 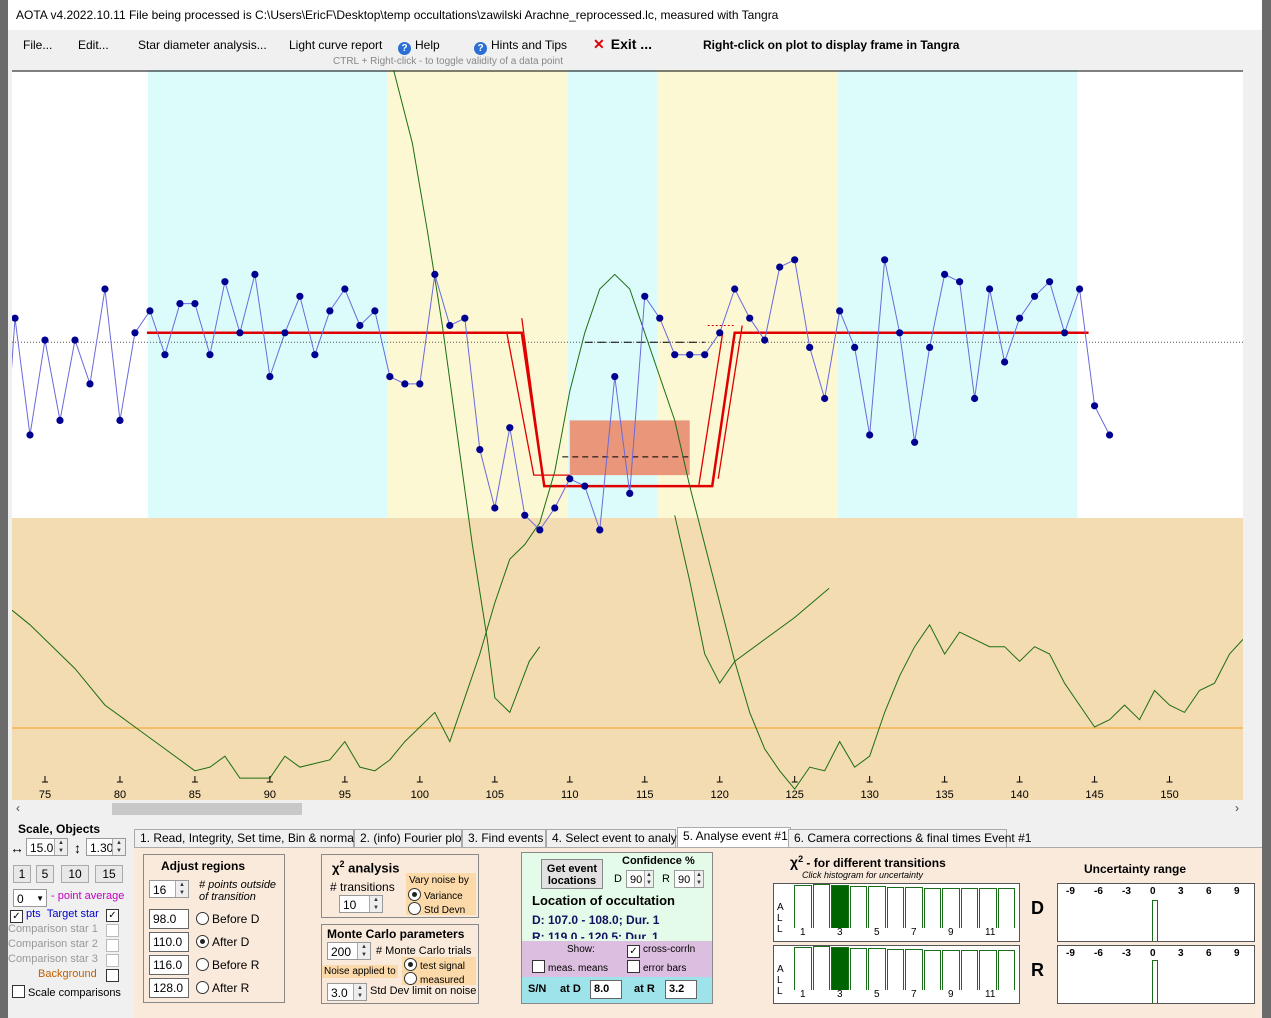 I want to click on scale-comparisons-checkbox, so click(x=18, y=991).